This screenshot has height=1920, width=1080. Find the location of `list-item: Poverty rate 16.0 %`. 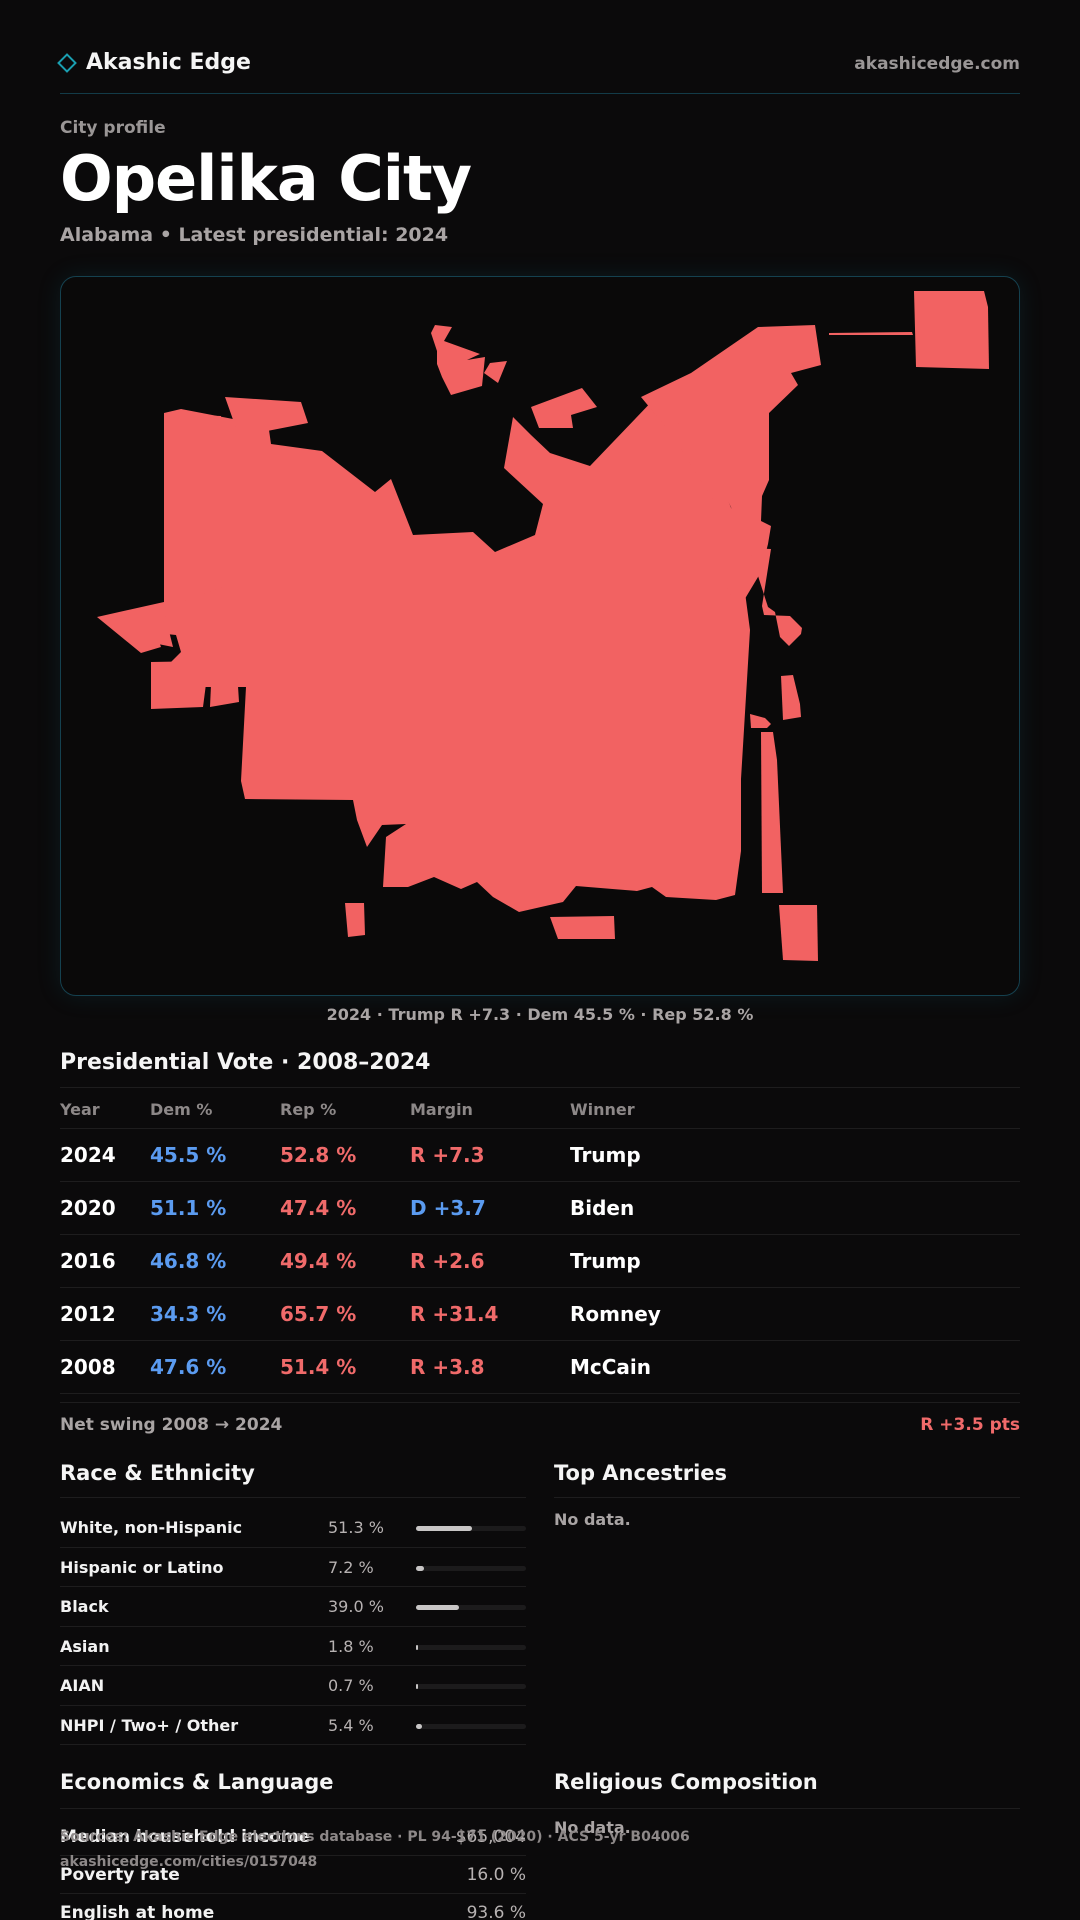

list-item: Poverty rate 16.0 % is located at coordinates (293, 1875).